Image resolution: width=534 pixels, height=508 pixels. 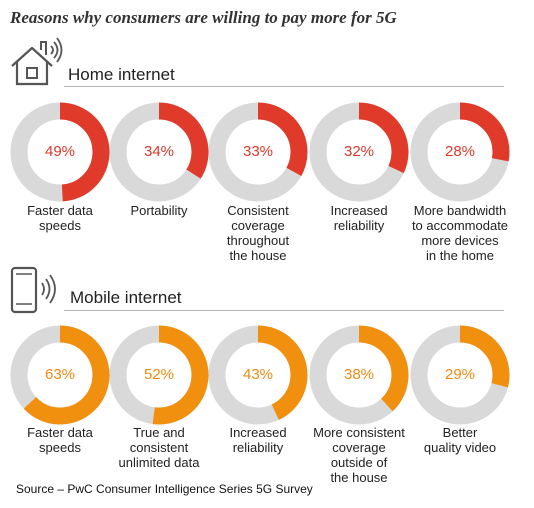 I want to click on mobile-donut-value-3: 43%, so click(x=258, y=374).